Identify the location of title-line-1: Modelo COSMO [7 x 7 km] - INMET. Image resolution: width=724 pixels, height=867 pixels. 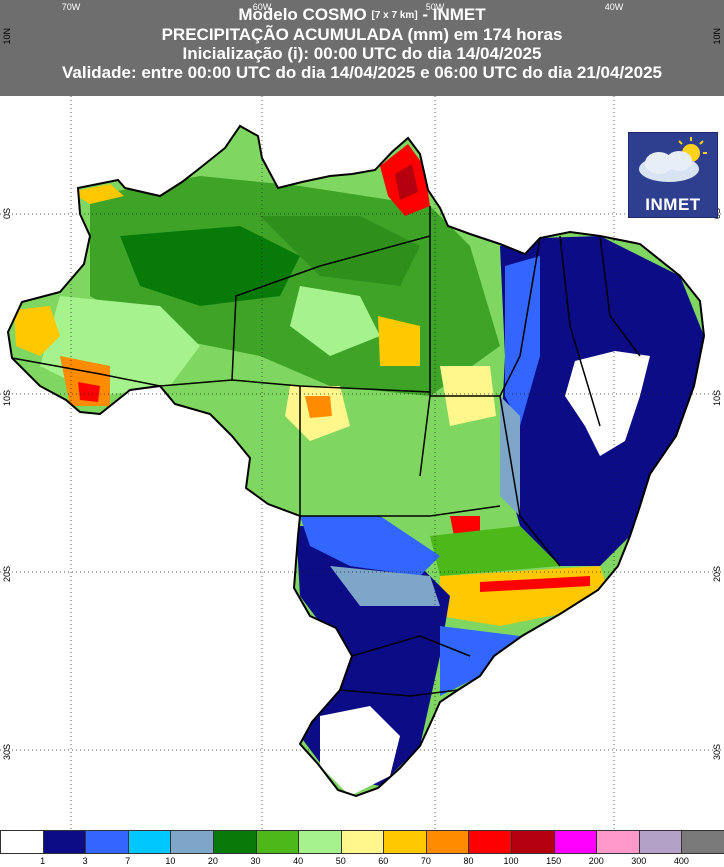
(362, 12).